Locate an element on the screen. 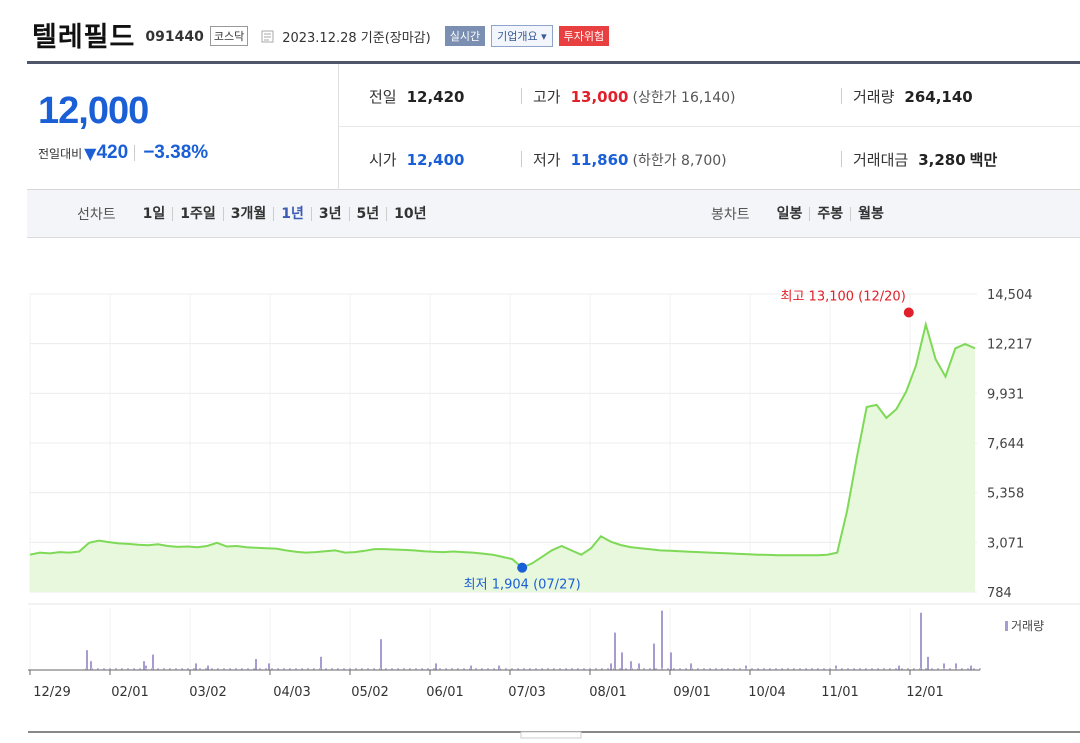  y-tick-label: 9,931 is located at coordinates (1005, 394).